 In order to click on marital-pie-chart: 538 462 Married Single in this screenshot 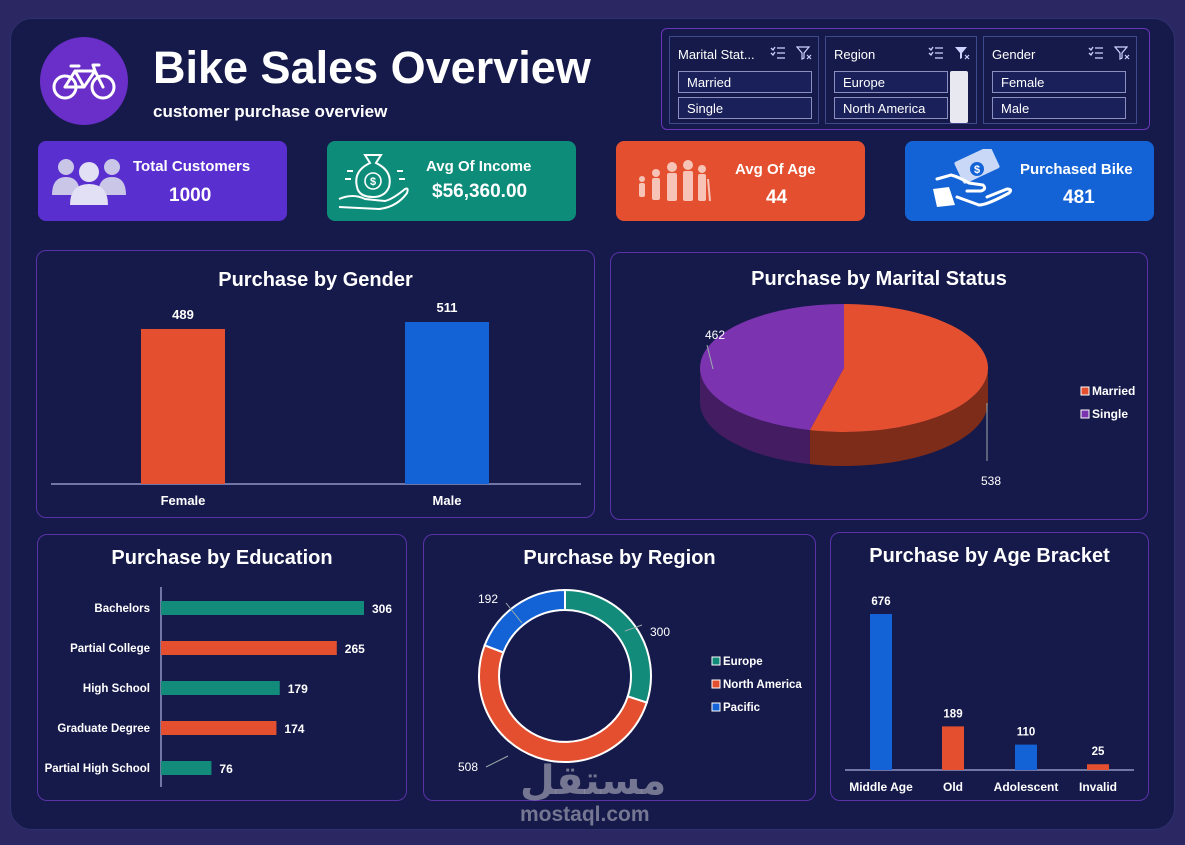, I will do `click(917, 396)`.